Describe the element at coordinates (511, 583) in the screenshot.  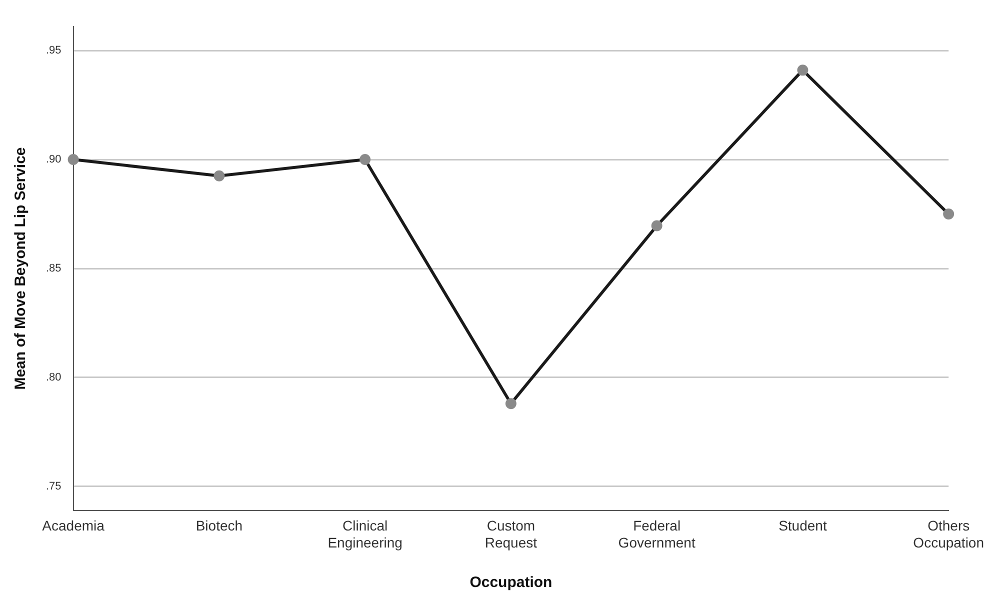
I see `x-axis-title: Occupation` at that location.